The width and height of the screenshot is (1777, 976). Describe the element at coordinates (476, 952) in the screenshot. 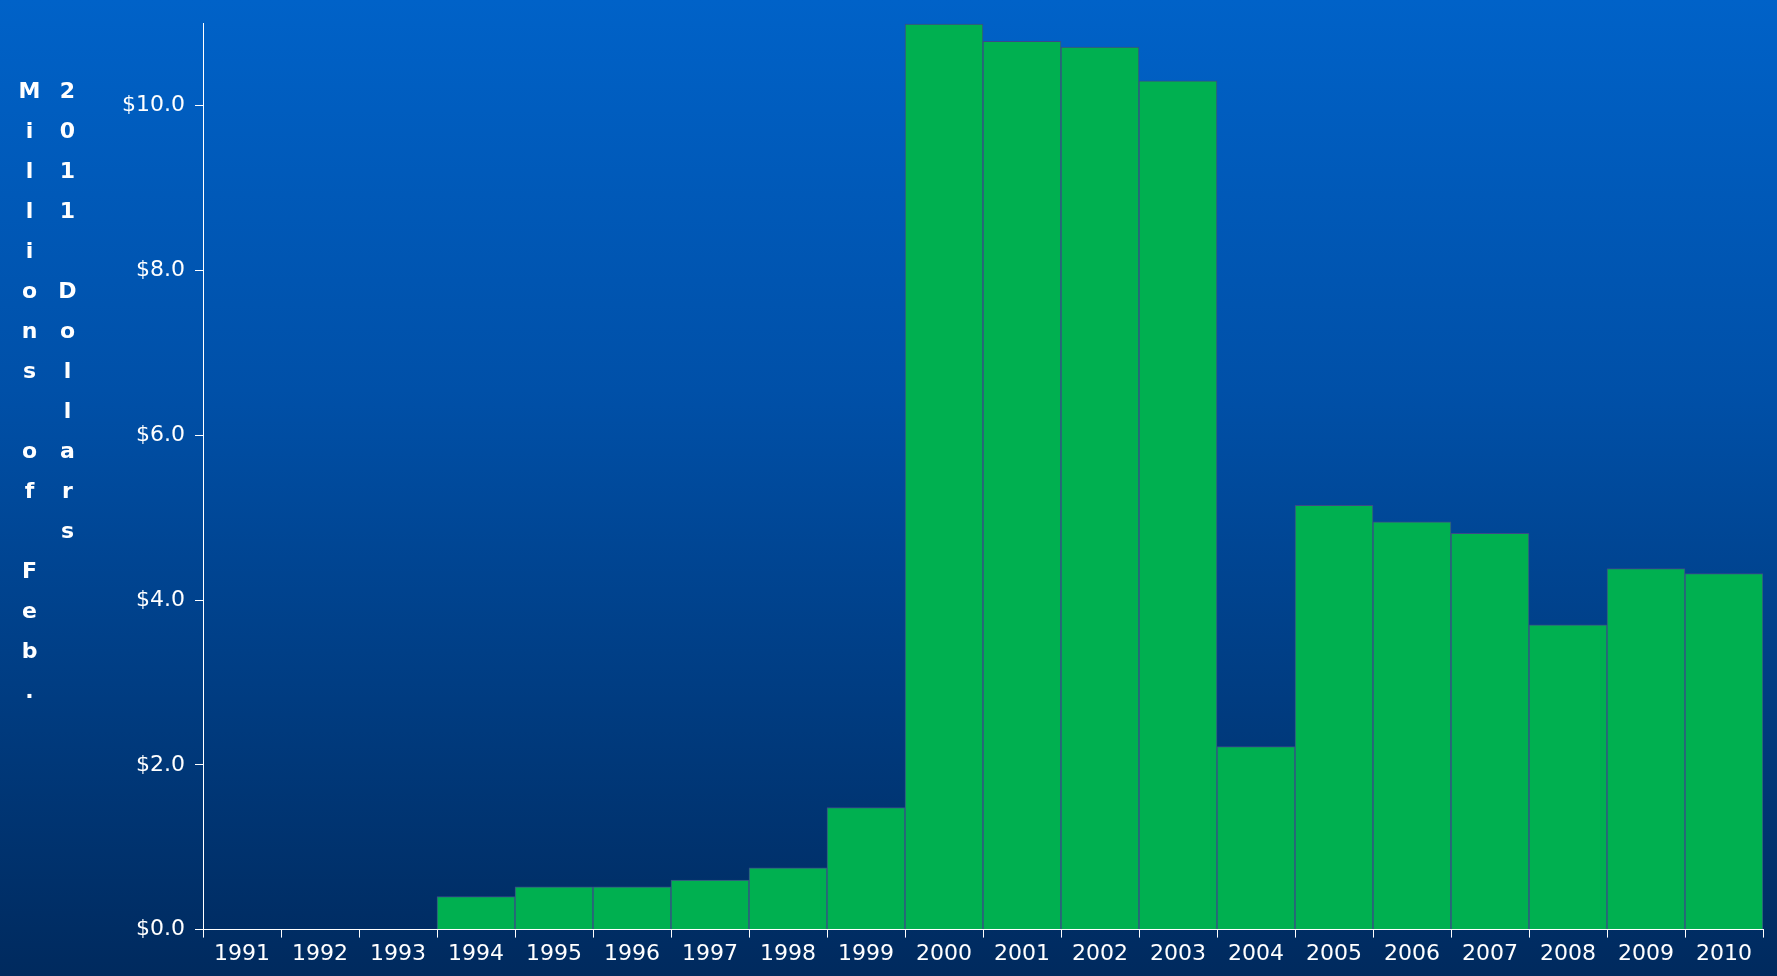

I see `x-tick-label: 1994` at that location.